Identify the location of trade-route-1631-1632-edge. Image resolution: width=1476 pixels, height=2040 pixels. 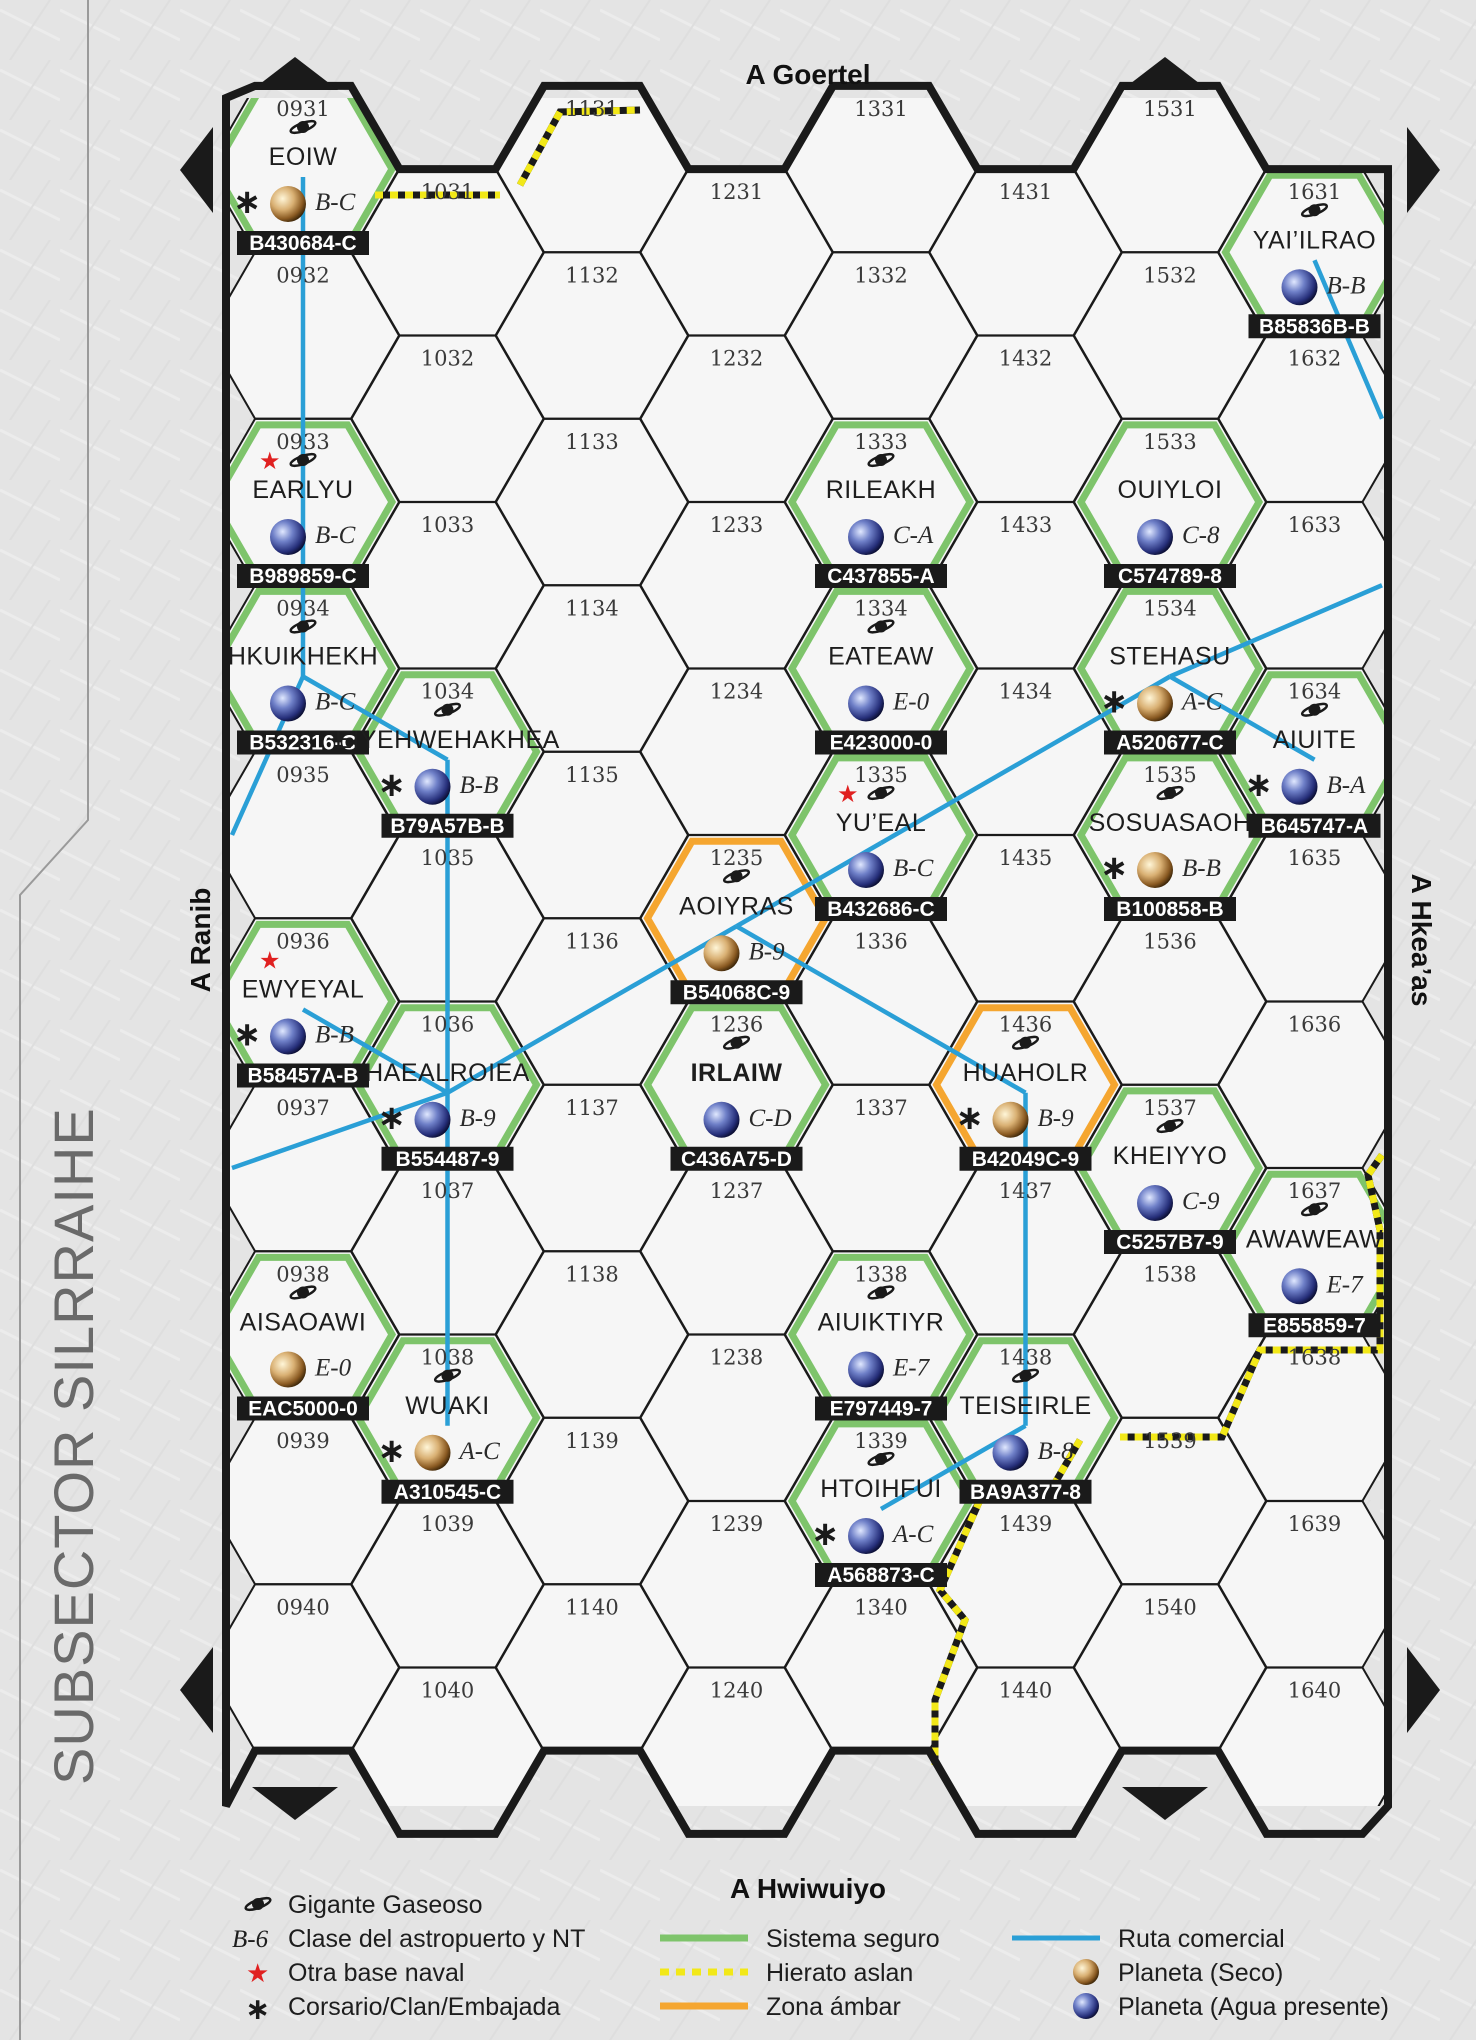
(1348, 339).